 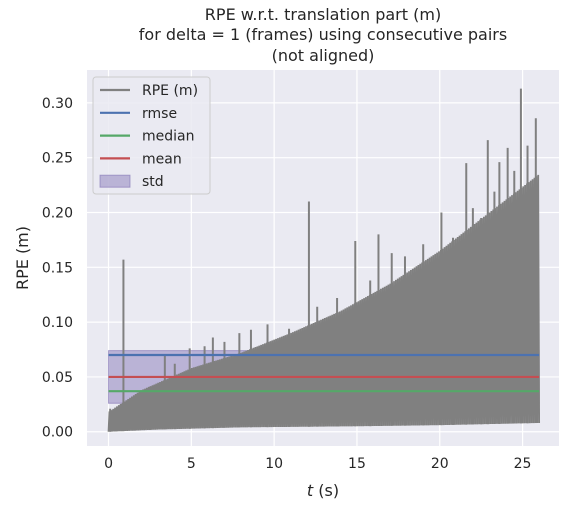 What do you see at coordinates (162, 159) in the screenshot?
I see `legend-label: mean` at bounding box center [162, 159].